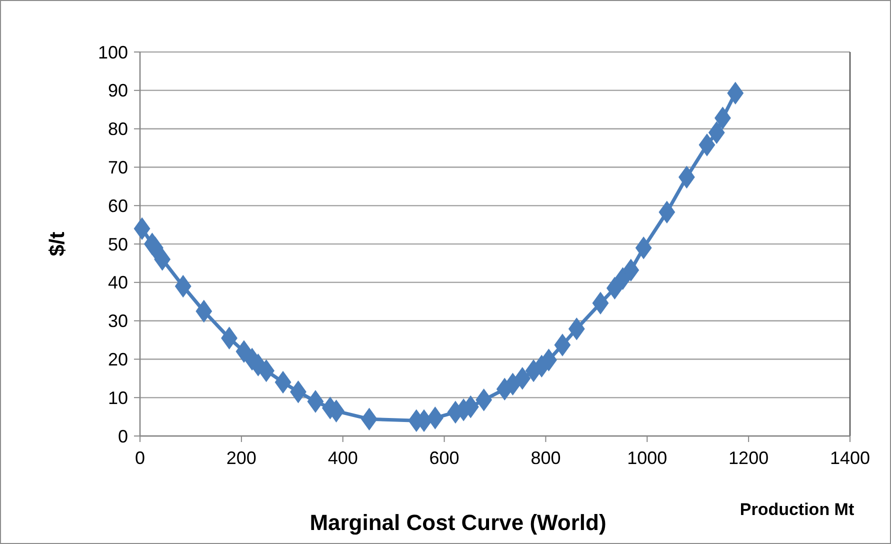 The height and width of the screenshot is (544, 891). What do you see at coordinates (123, 436) in the screenshot?
I see `y-tick-label: 0` at bounding box center [123, 436].